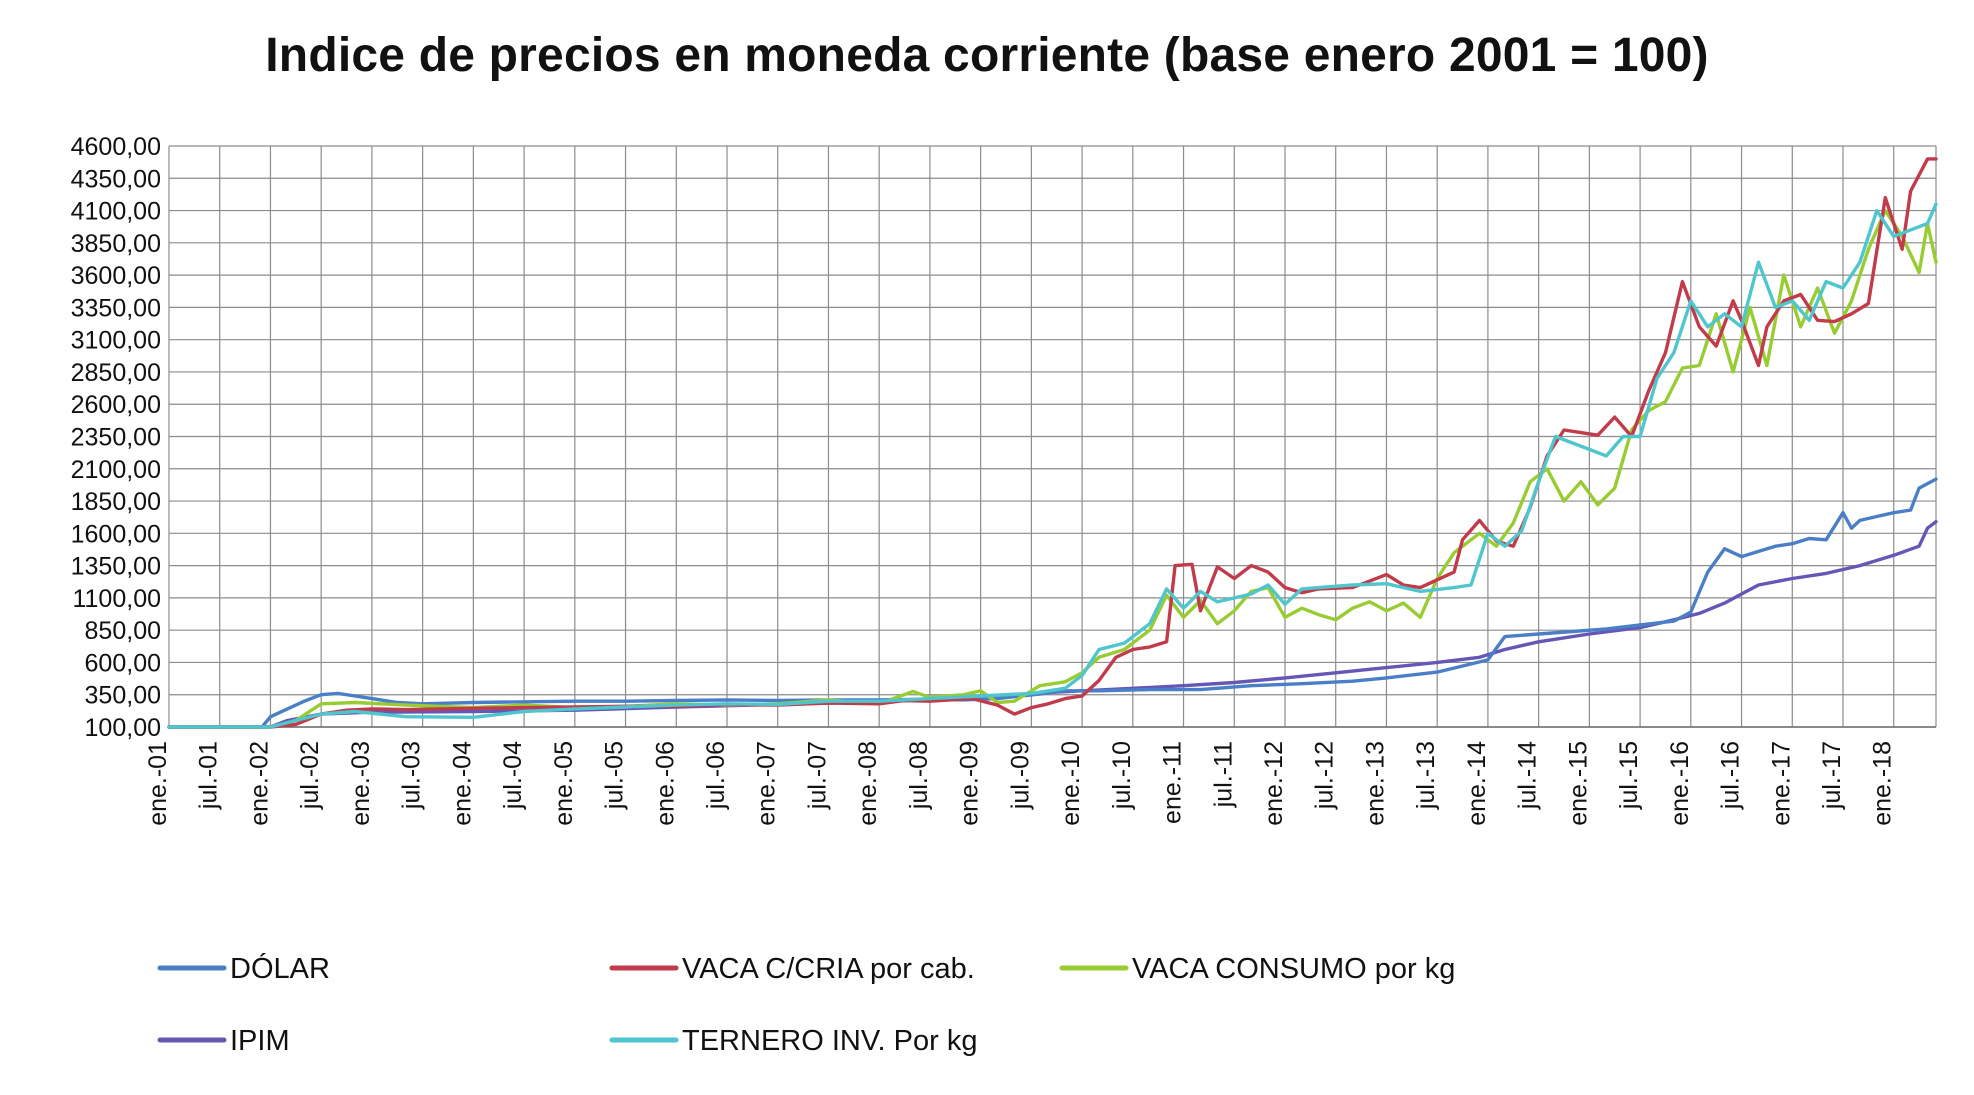 The height and width of the screenshot is (1095, 1974). I want to click on legend-label: DÓLAR, so click(280, 968).